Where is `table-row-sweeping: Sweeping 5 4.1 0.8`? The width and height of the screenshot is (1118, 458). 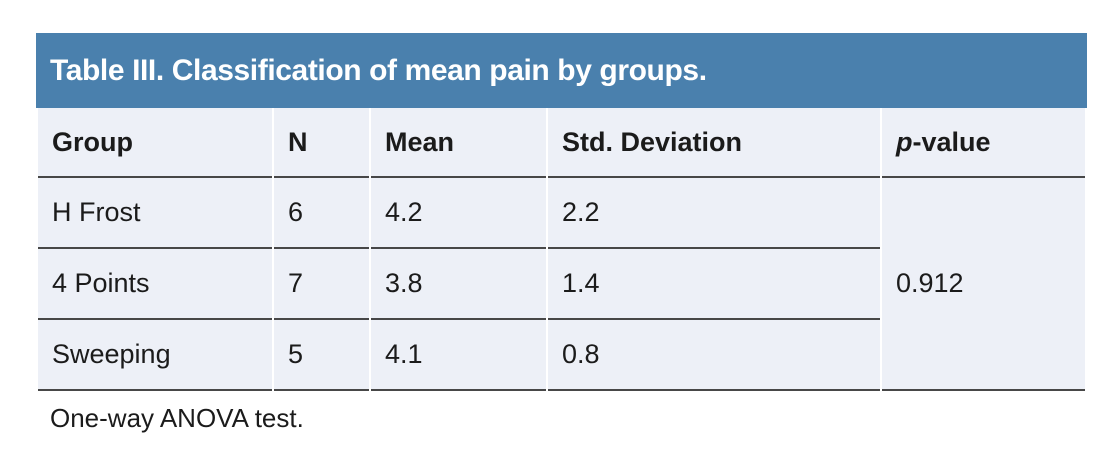 table-row-sweeping: Sweeping 5 4.1 0.8 is located at coordinates (561, 355).